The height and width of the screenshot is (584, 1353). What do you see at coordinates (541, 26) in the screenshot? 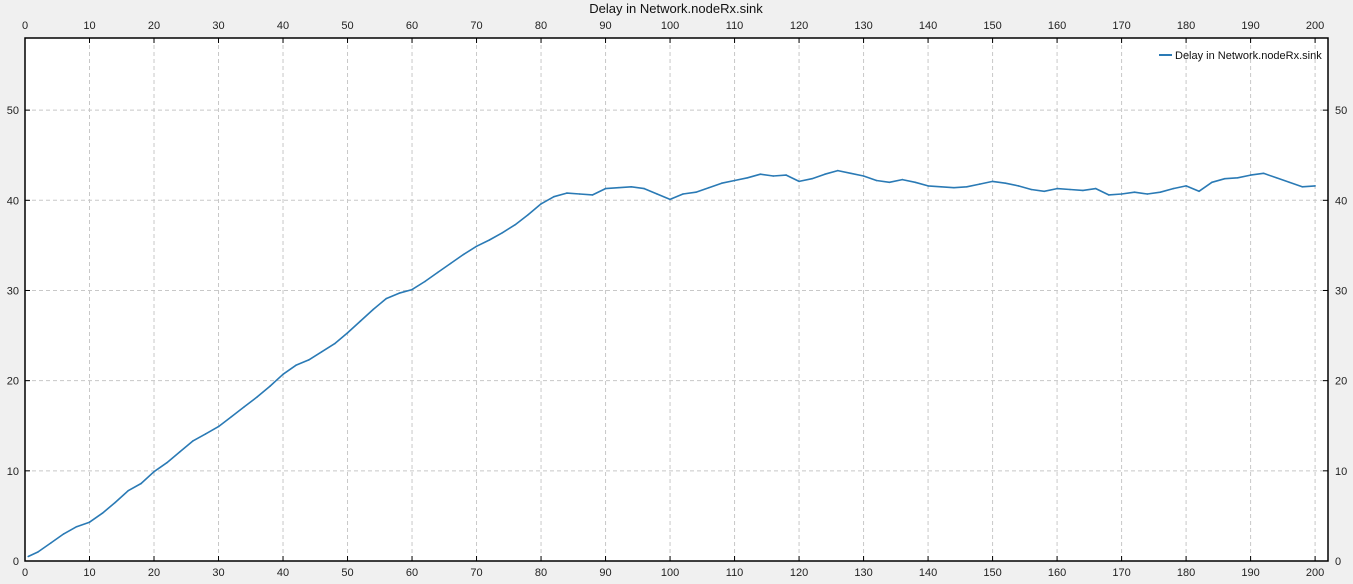
I see `x-tick-label-top: 80` at bounding box center [541, 26].